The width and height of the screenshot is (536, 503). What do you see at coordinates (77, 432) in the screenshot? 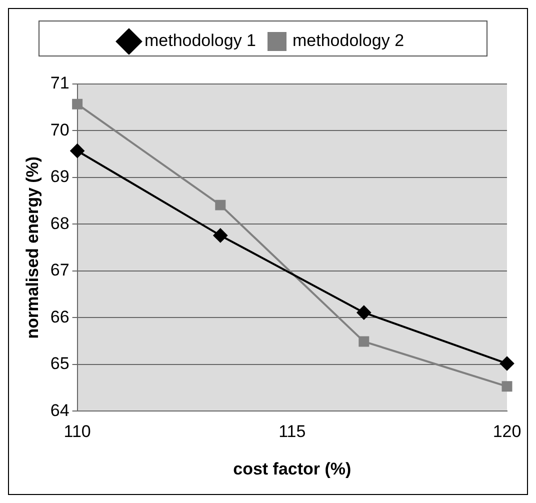
I see `x-tick-label: 110` at bounding box center [77, 432].